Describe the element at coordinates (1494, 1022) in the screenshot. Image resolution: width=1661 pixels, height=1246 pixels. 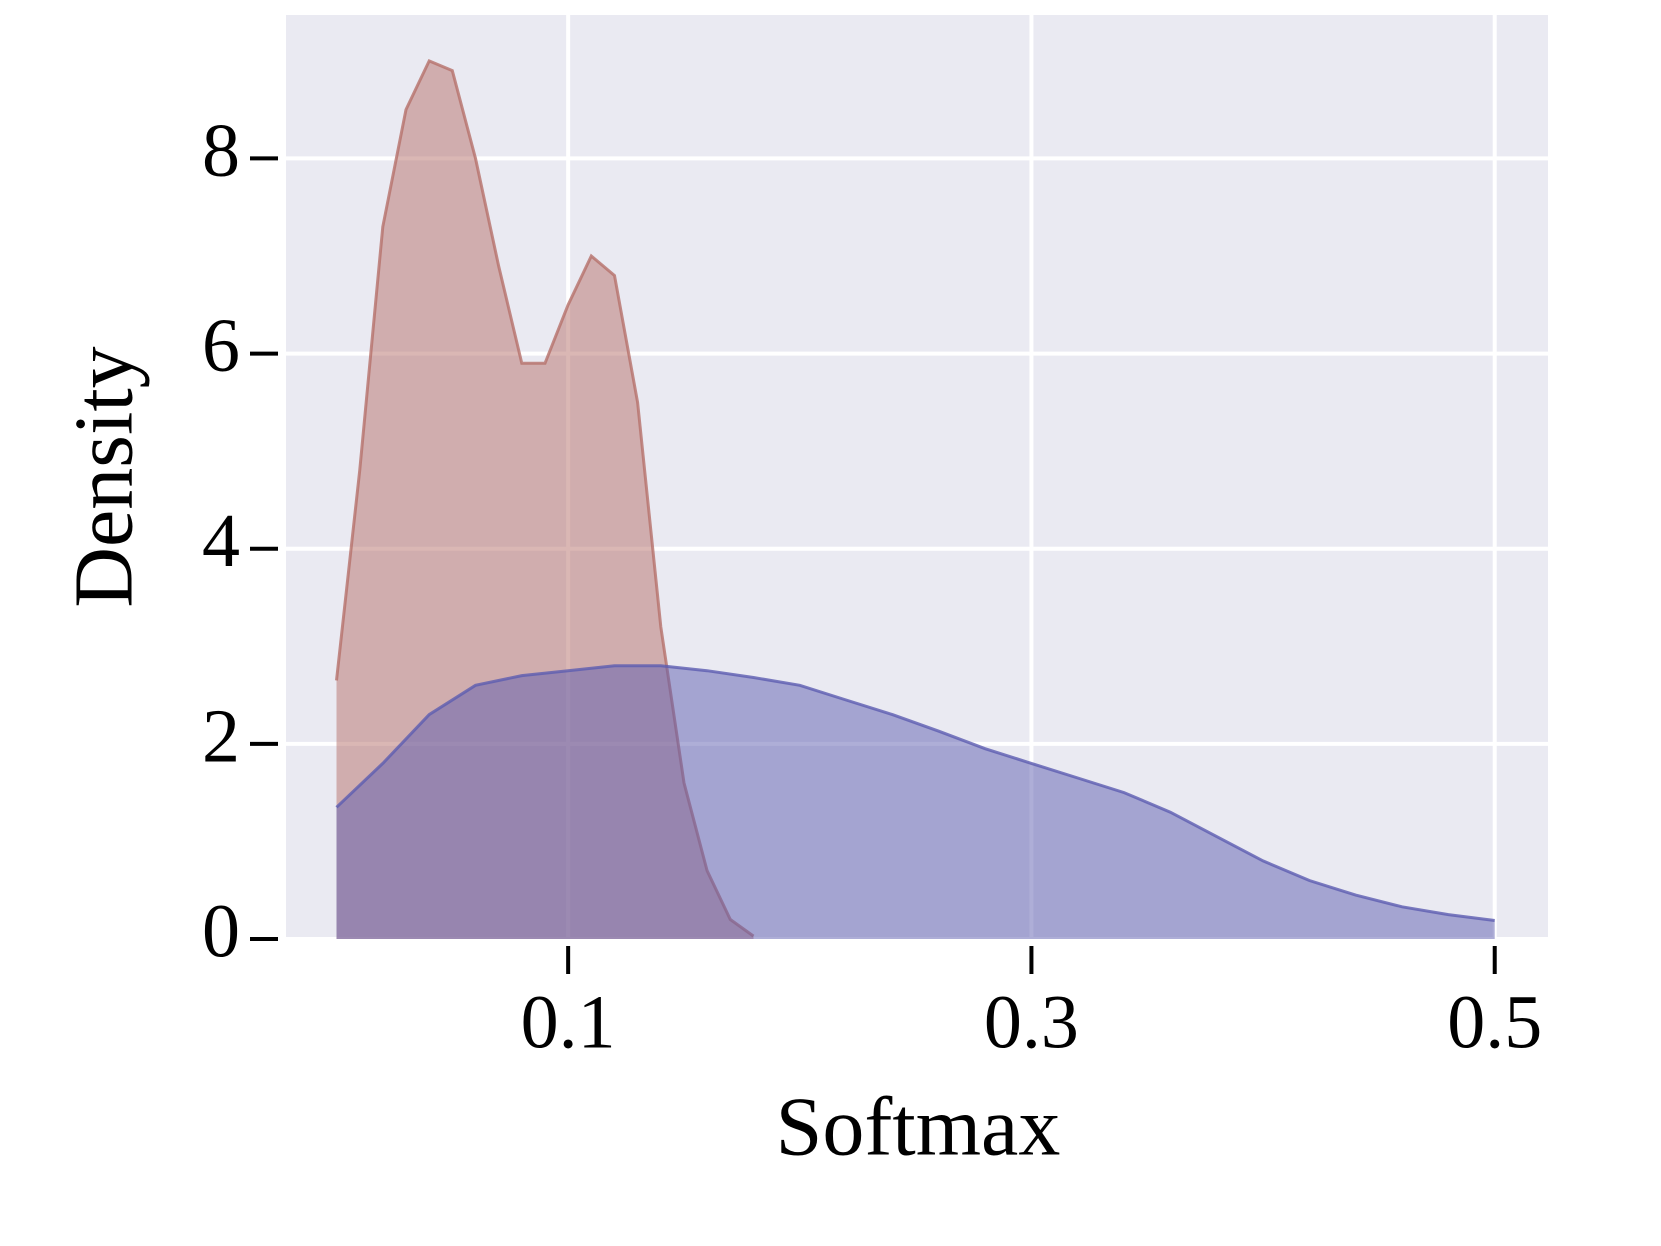
I see `x-tick-label: 0.5` at that location.